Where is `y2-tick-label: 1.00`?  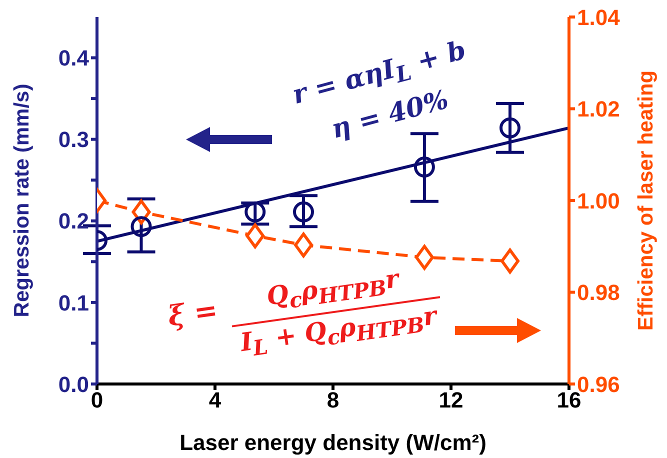
y2-tick-label: 1.00 is located at coordinates (598, 201).